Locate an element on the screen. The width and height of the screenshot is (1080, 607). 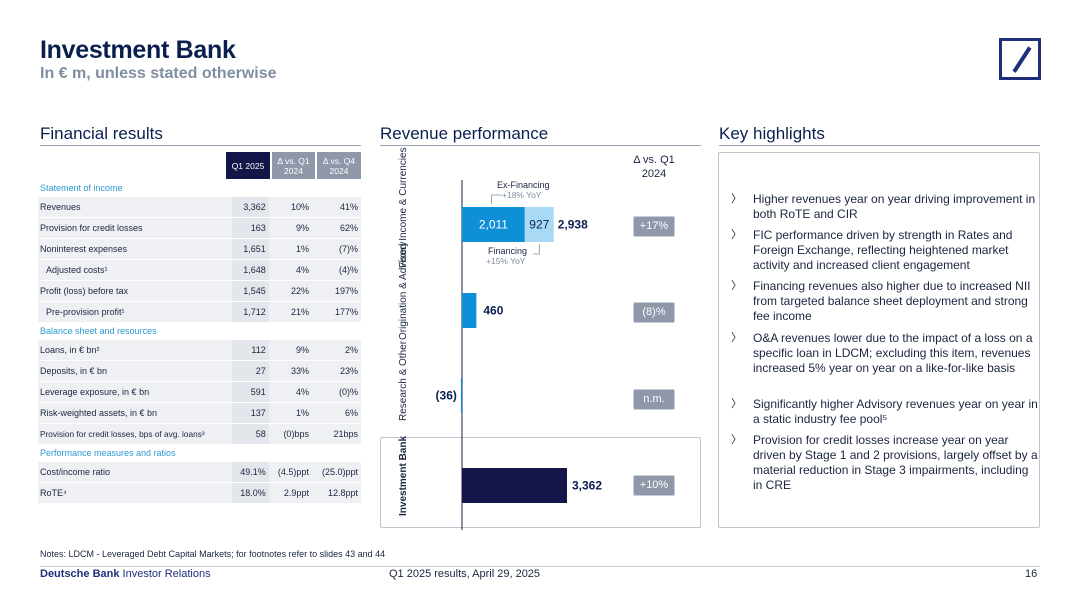
highlights-divider is located at coordinates (879, 145).